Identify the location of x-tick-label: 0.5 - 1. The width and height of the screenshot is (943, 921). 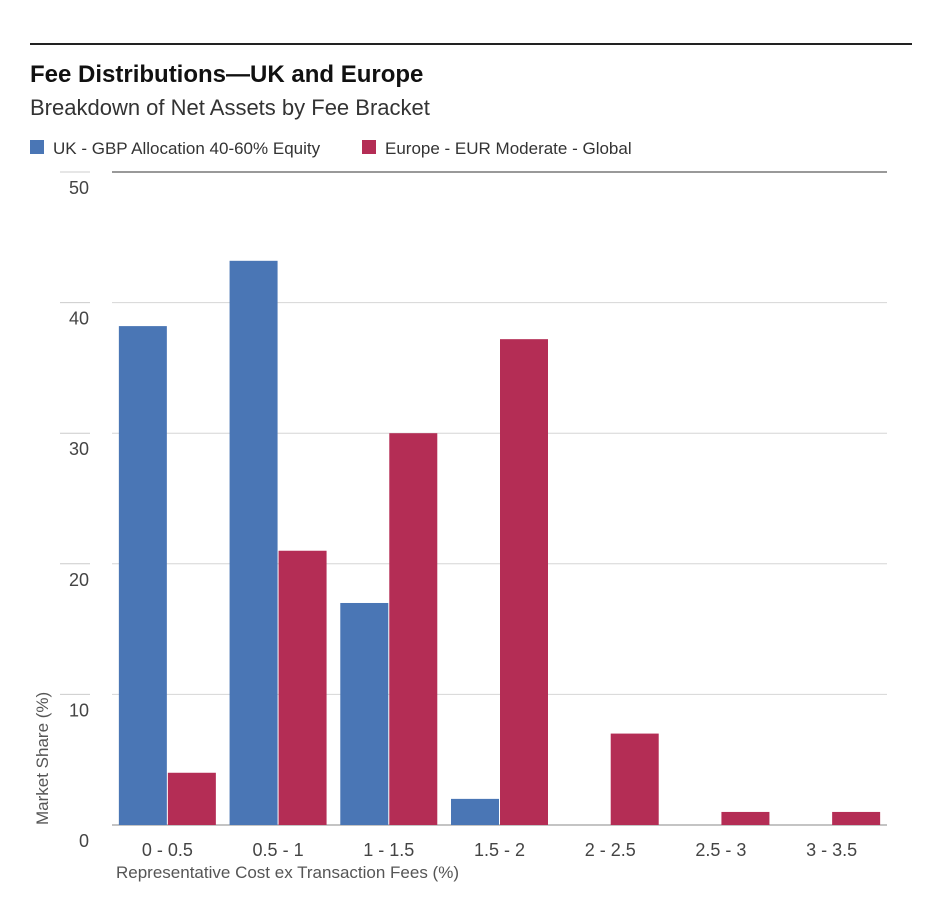
(278, 850).